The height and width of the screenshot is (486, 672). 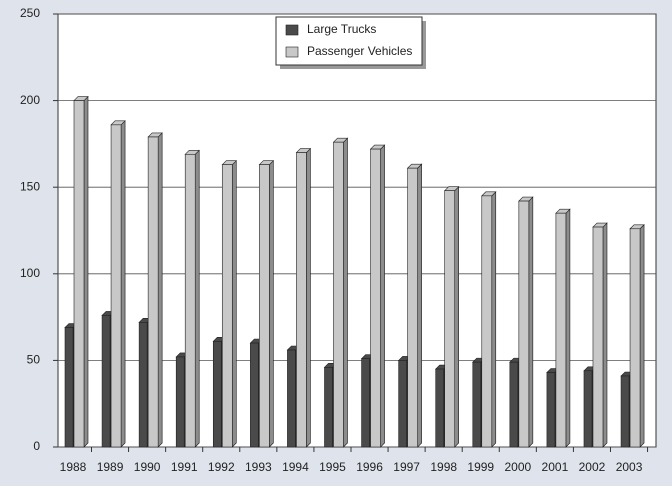 I want to click on x-tick-label: 1993, so click(x=258, y=467).